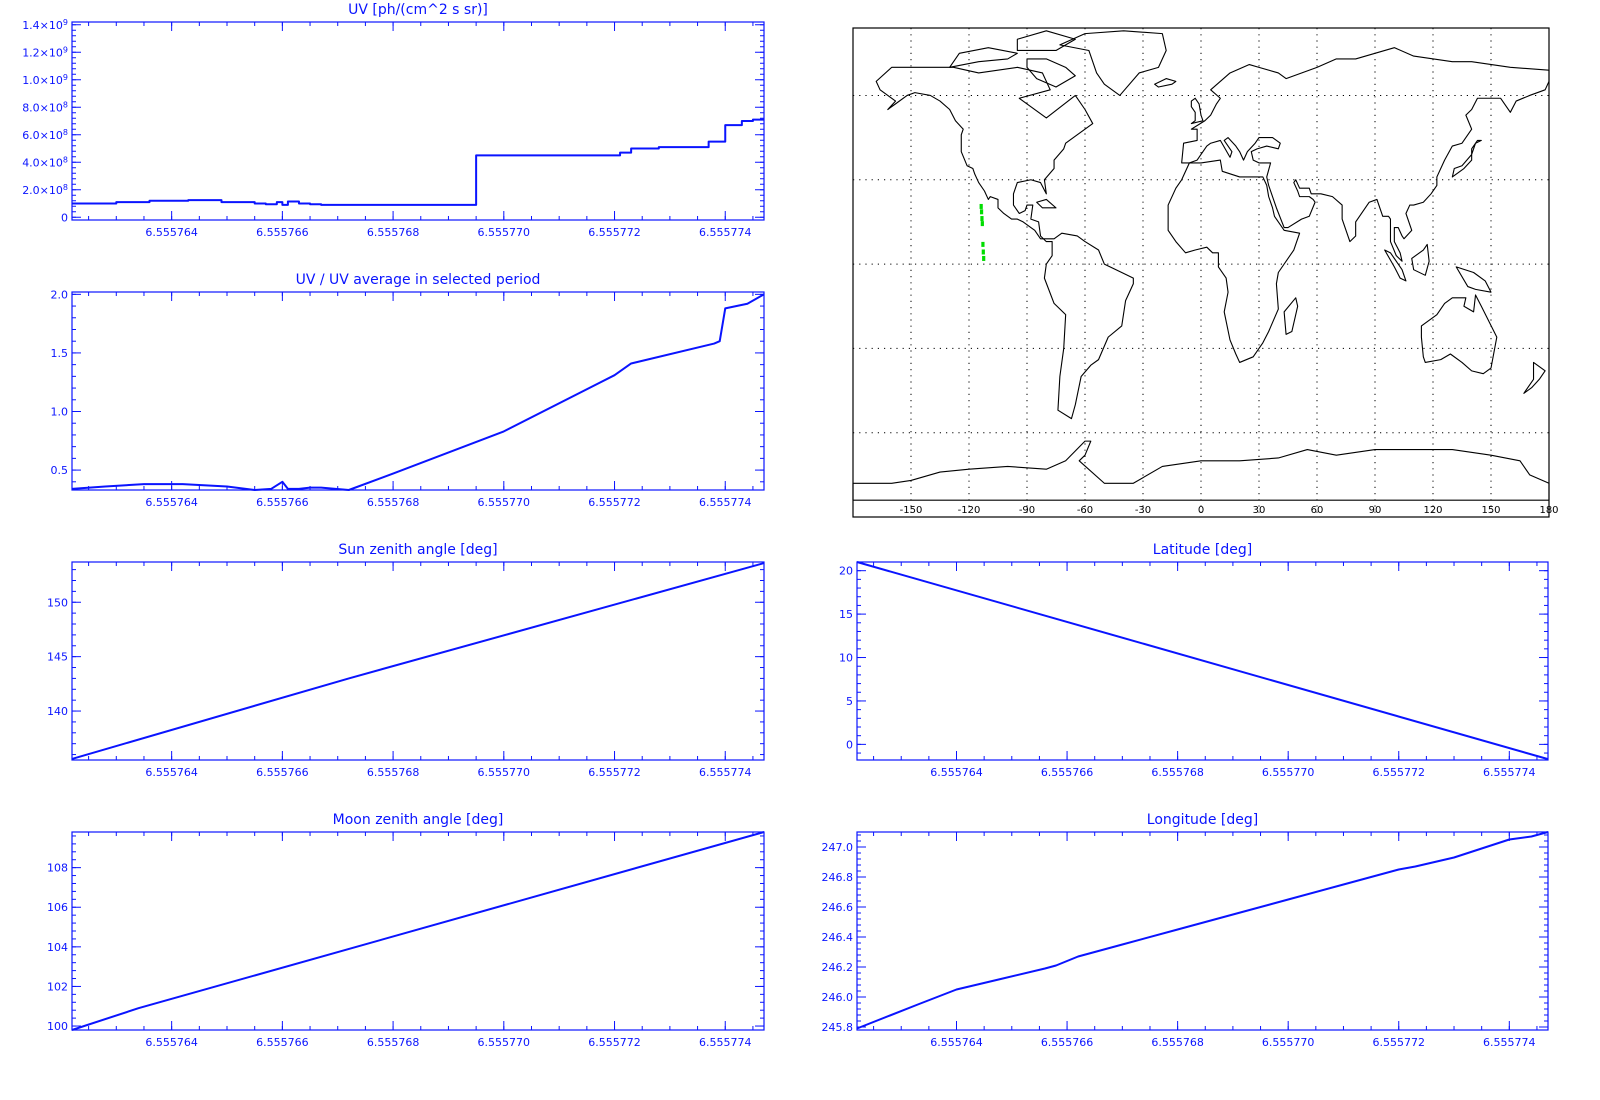 This screenshot has height=1100, width=1600. Describe the element at coordinates (57, 986) in the screenshot. I see `y-tick-label: 102` at that location.